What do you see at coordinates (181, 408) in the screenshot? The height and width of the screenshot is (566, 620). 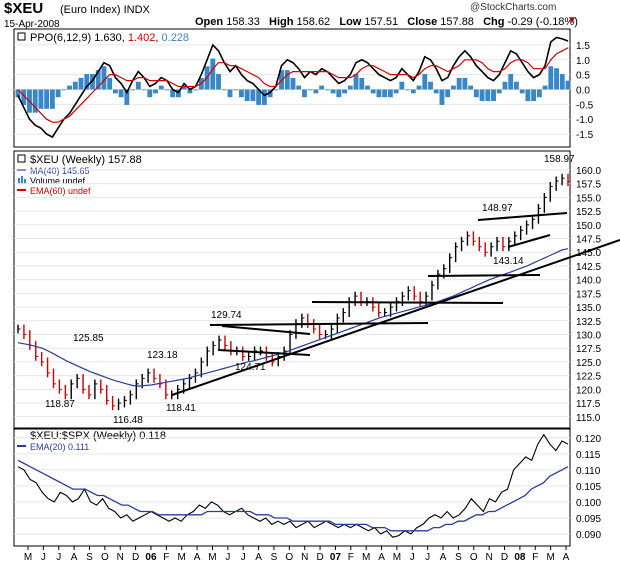 I see `annotation-label: 118.41` at bounding box center [181, 408].